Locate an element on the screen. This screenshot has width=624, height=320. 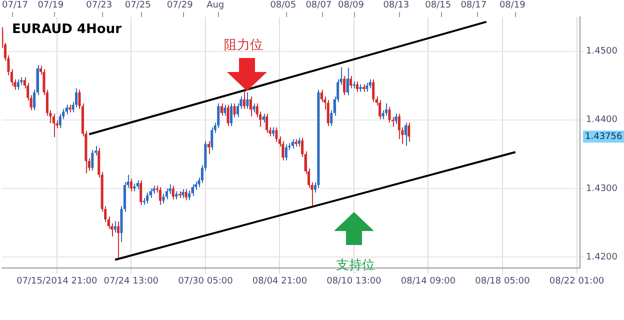
annotation: 阻力位 is located at coordinates (243, 45).